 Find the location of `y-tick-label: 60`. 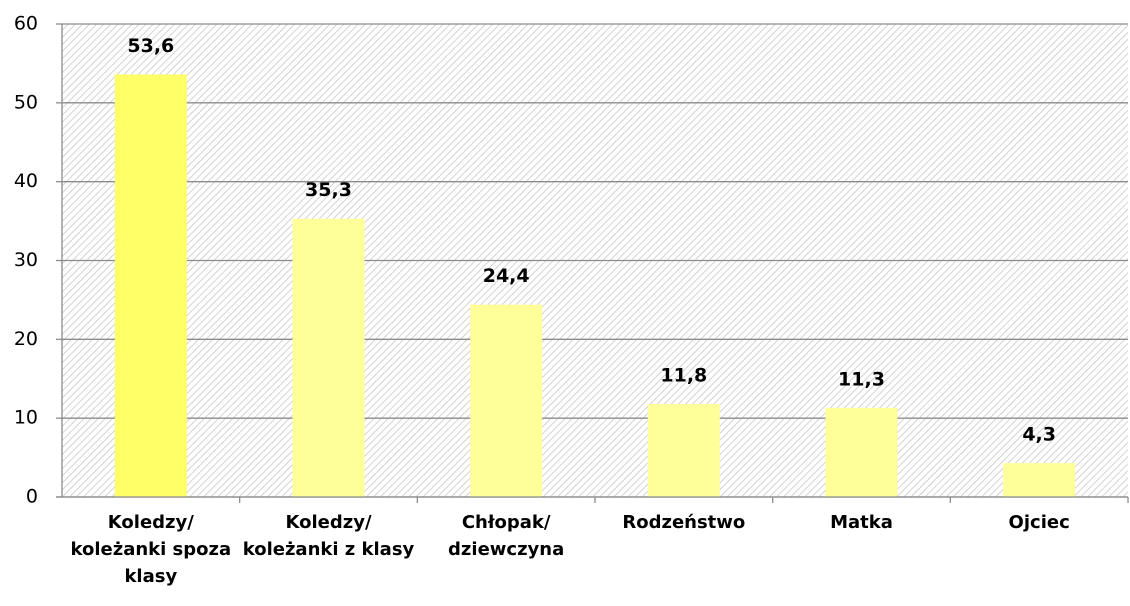

y-tick-label: 60 is located at coordinates (26, 24).